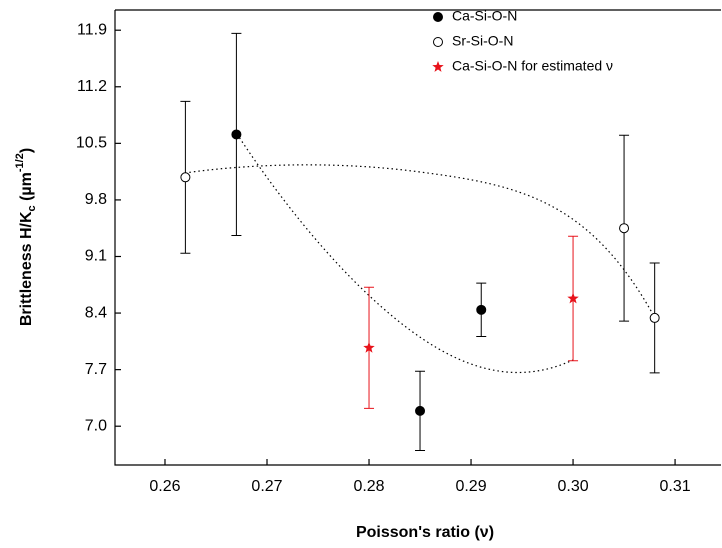 The height and width of the screenshot is (548, 722). I want to click on y-label-part: -1/2, so click(20, 162).